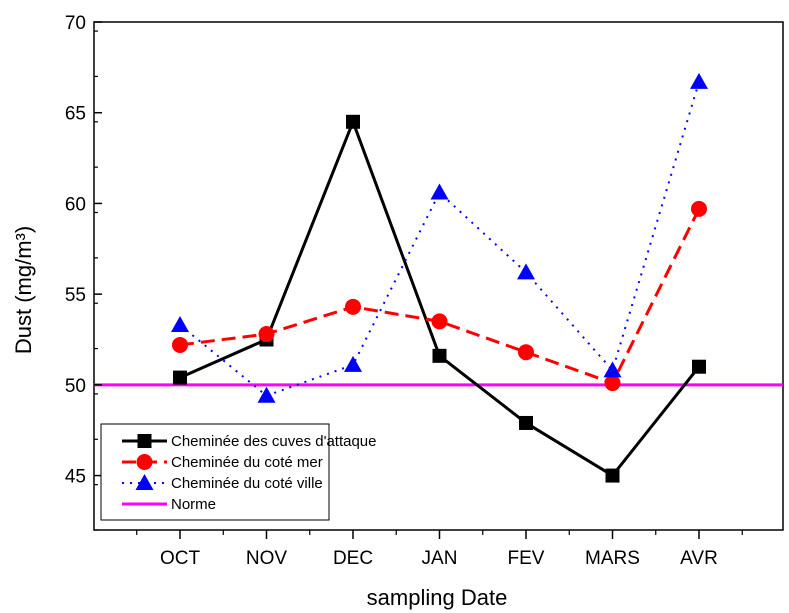 Image resolution: width=789 pixels, height=613 pixels. What do you see at coordinates (75, 23) in the screenshot?
I see `y-tick-label: 70` at bounding box center [75, 23].